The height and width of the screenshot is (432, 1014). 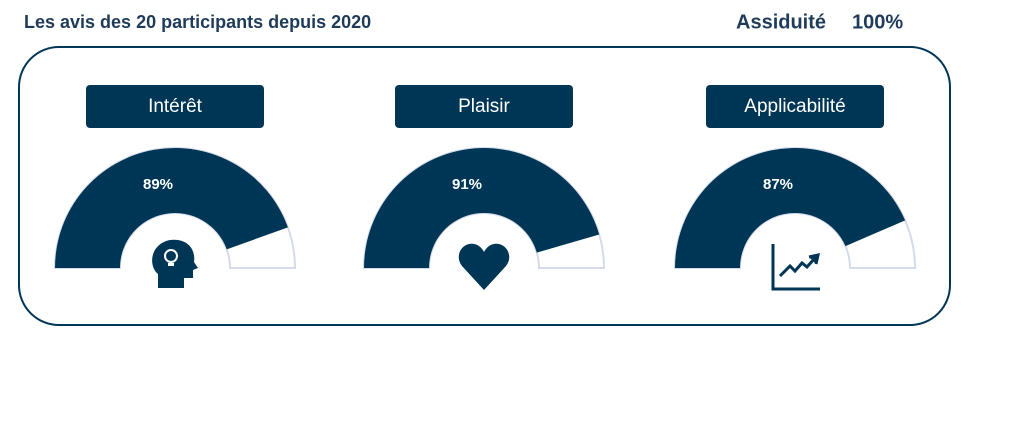 I want to click on gauge-title: Intérêt, so click(x=175, y=106).